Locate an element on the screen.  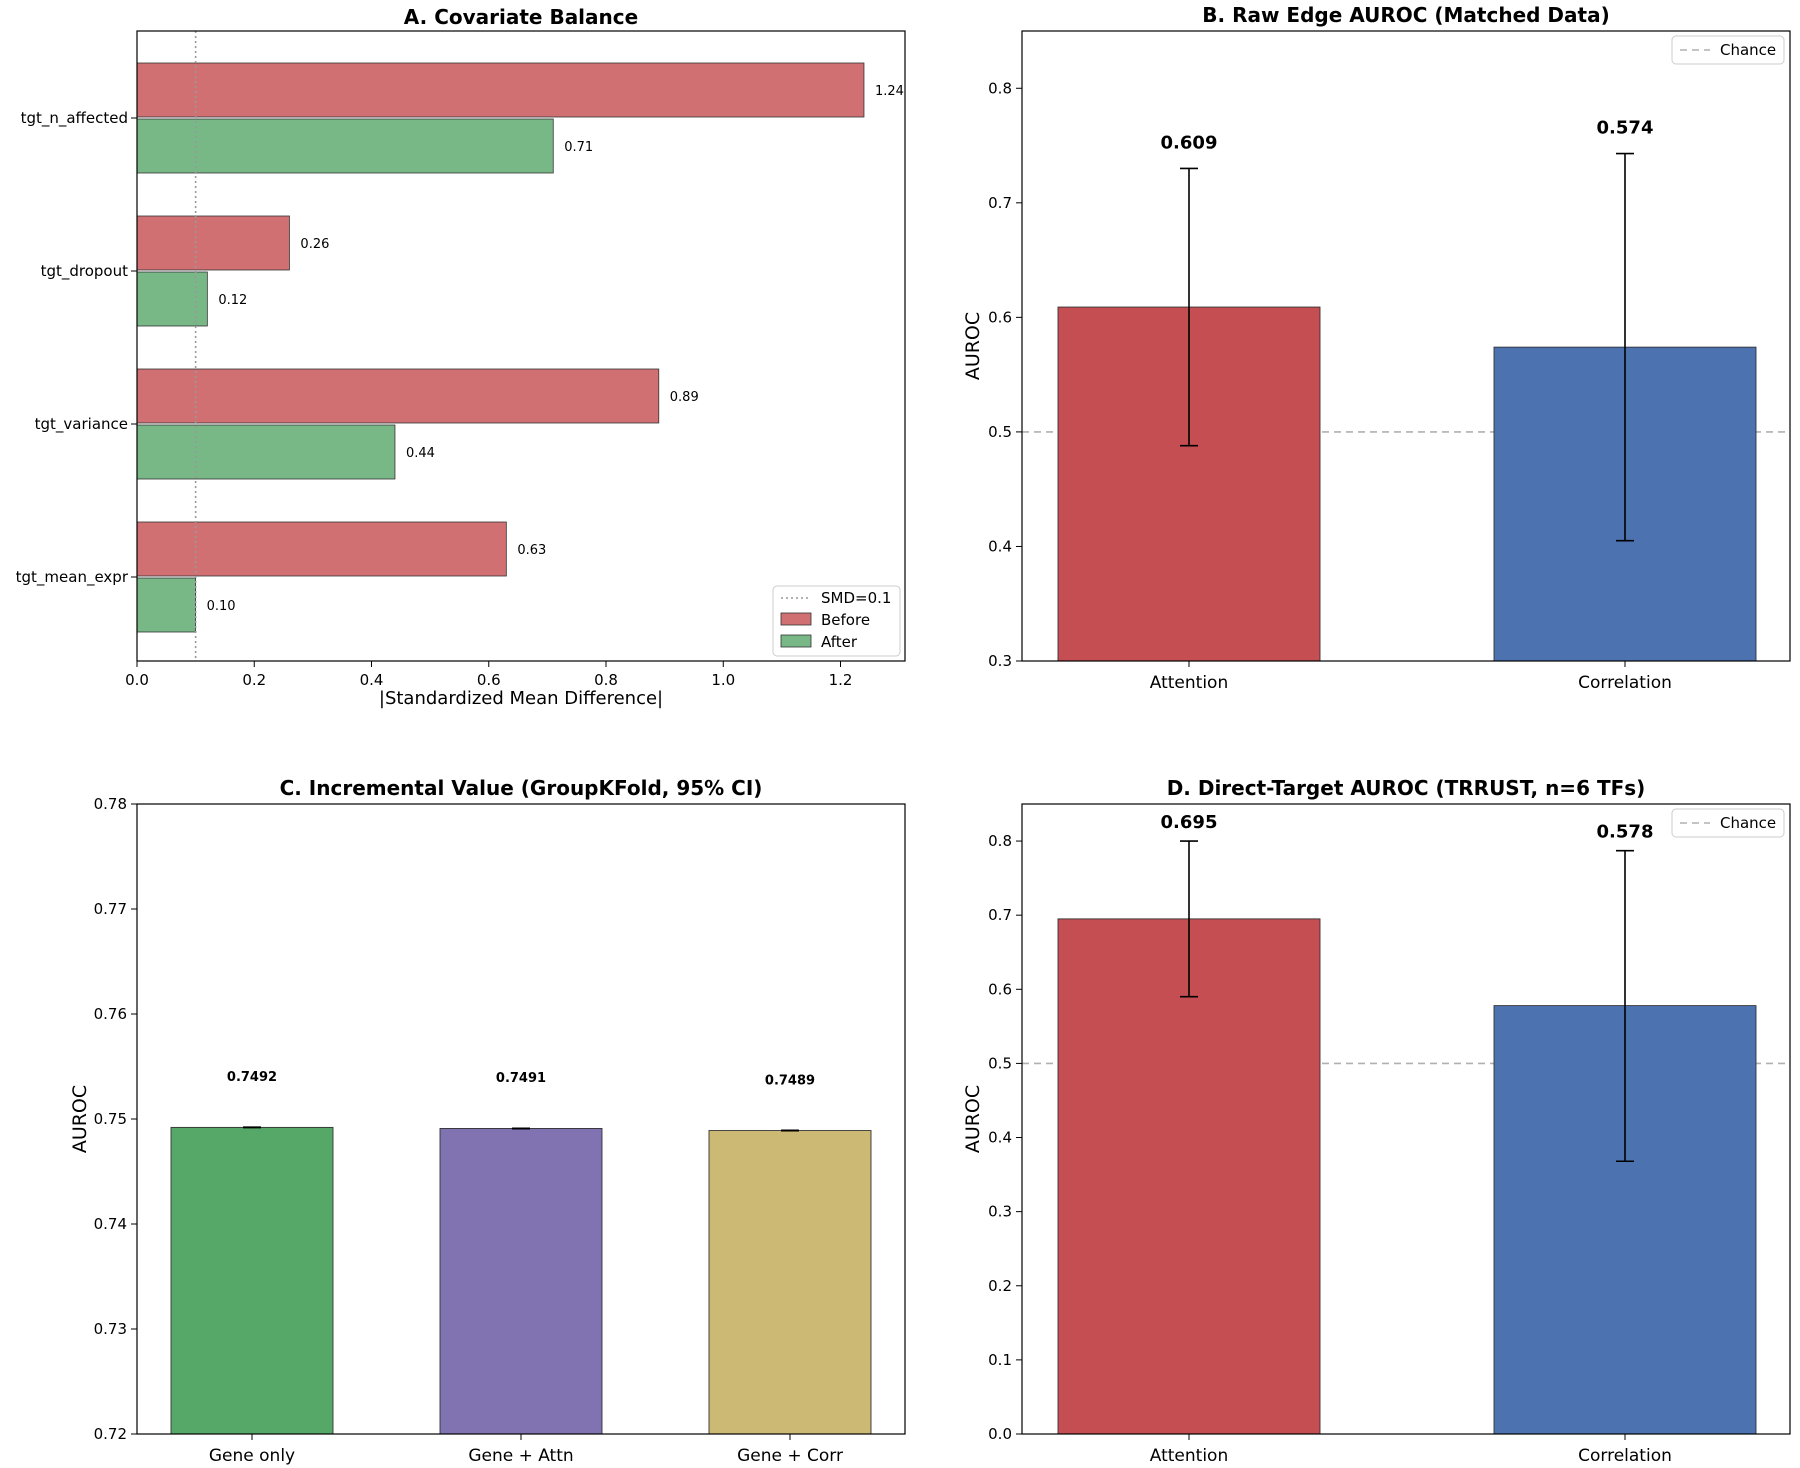
bar-value-label: 0.12 is located at coordinates (232, 300).